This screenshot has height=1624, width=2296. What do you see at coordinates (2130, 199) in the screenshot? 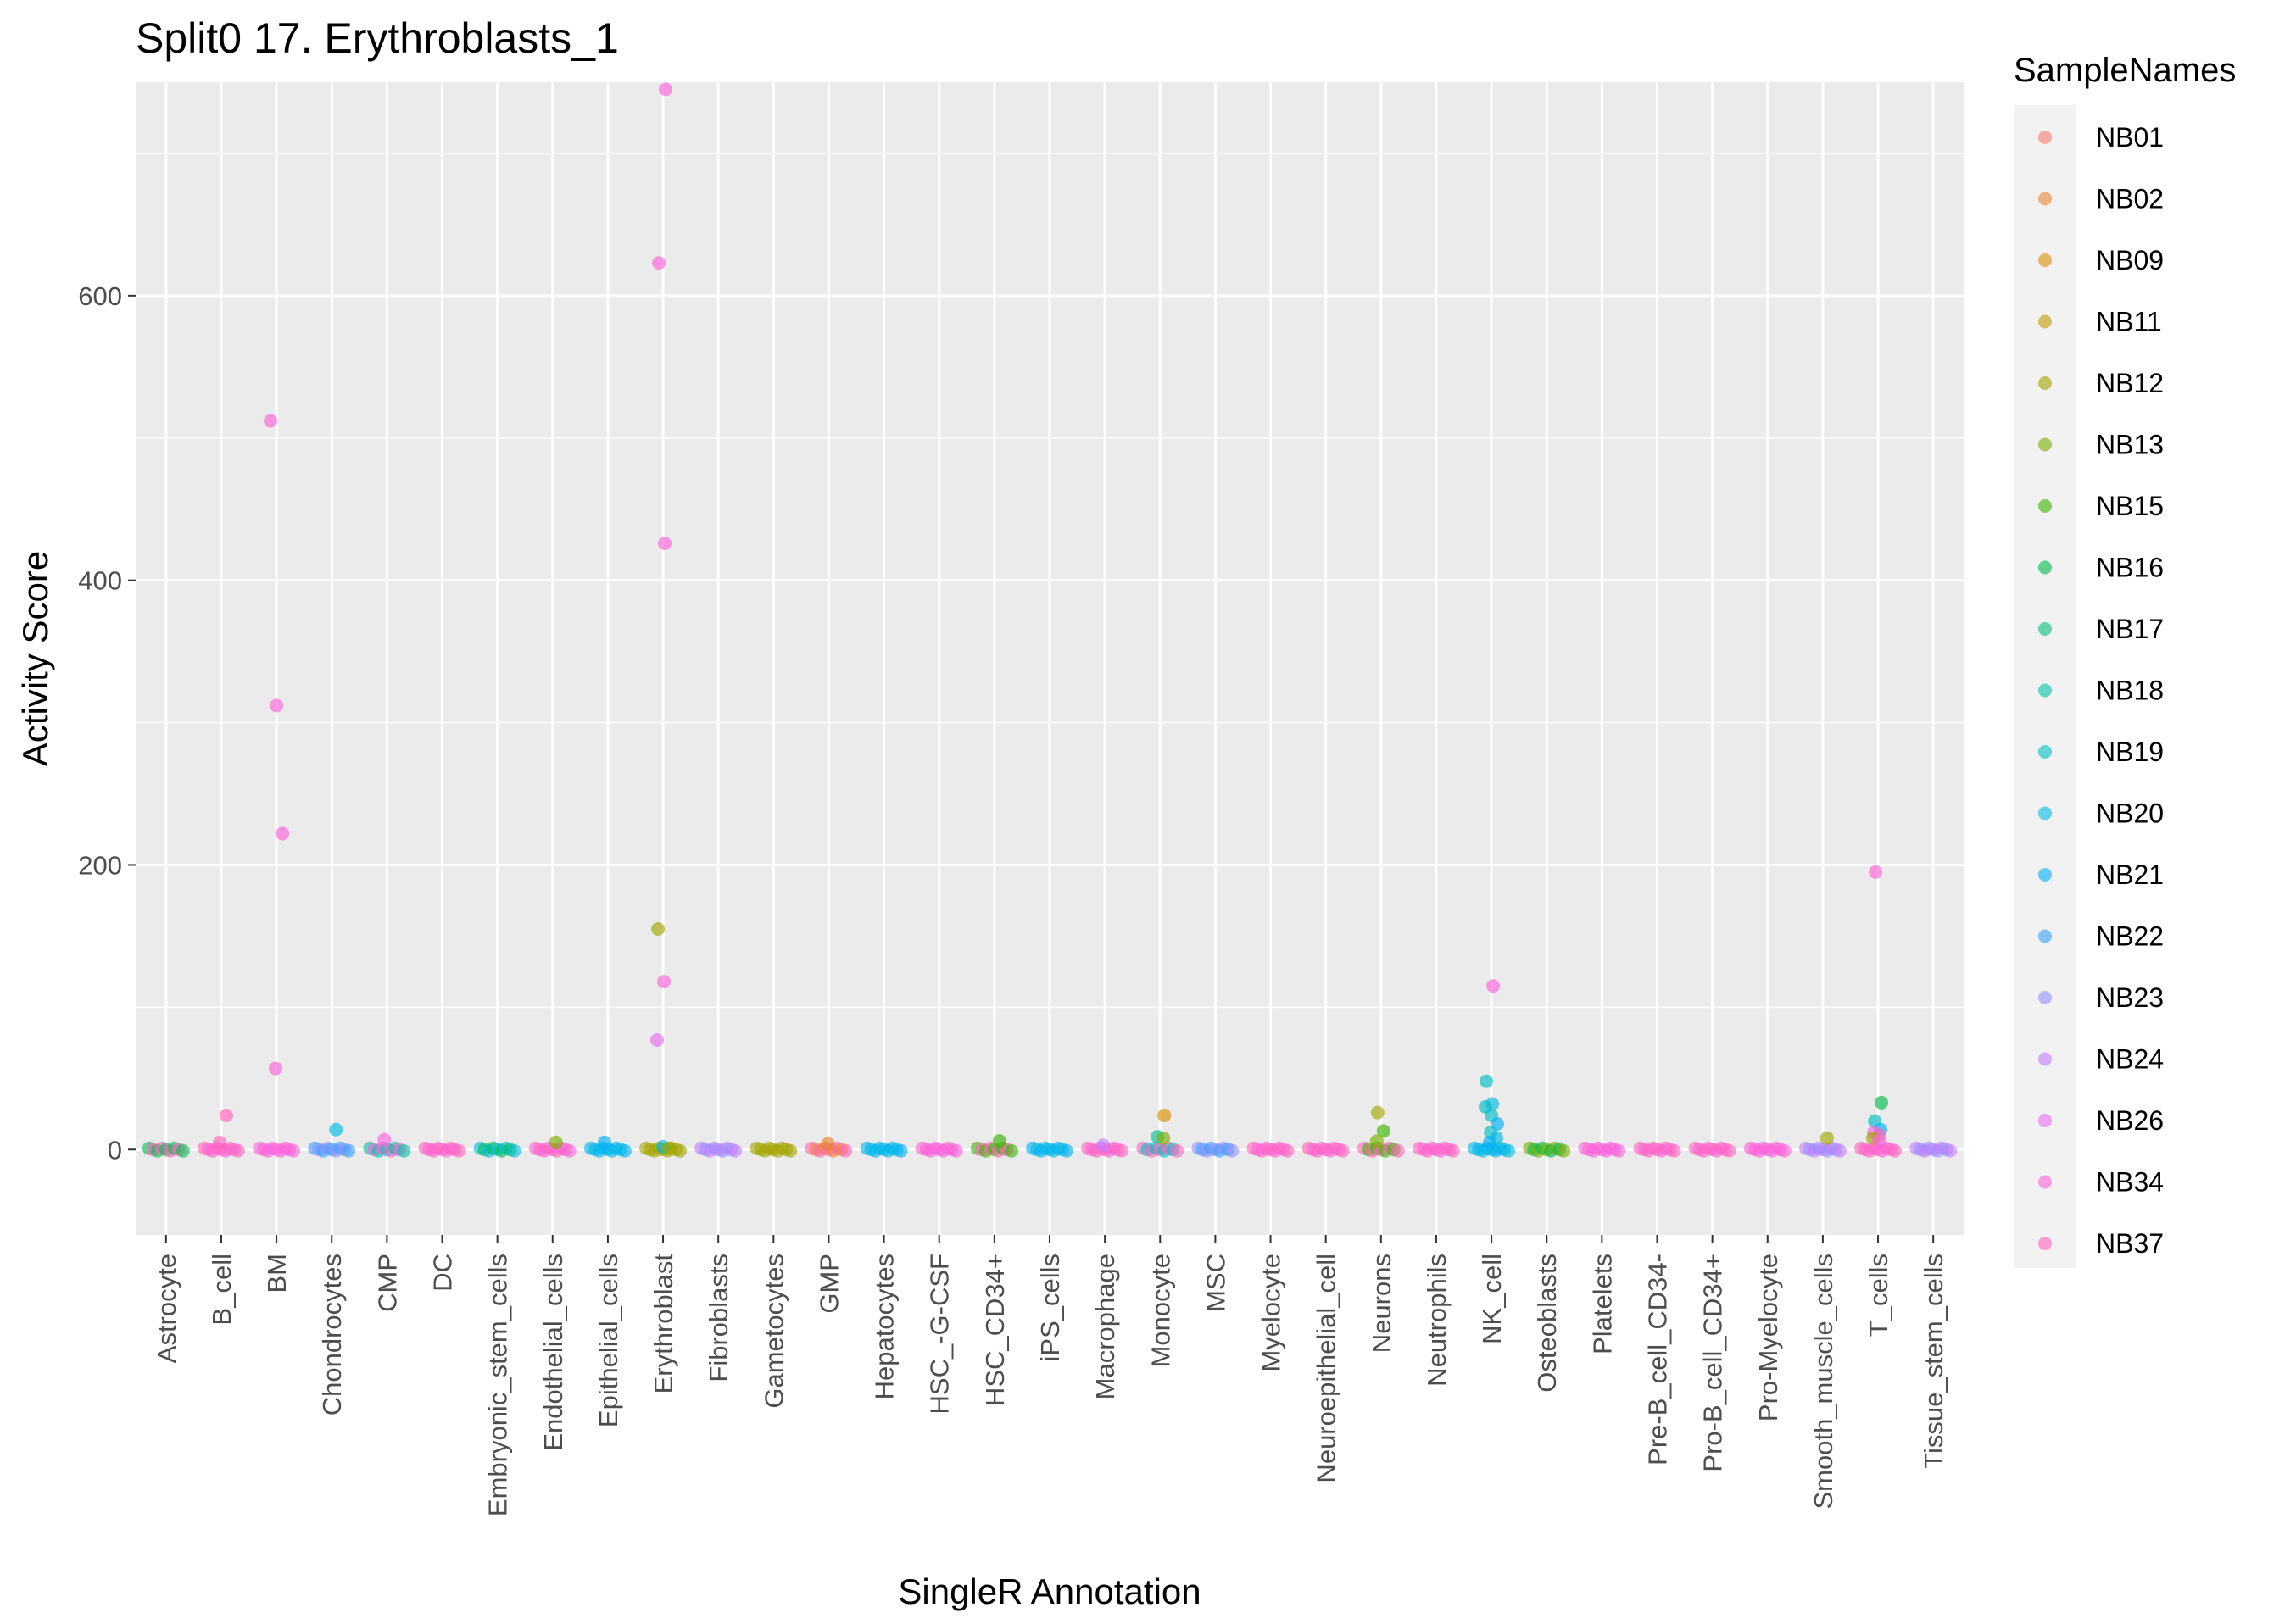
I see `legend-label: NB02` at bounding box center [2130, 199].